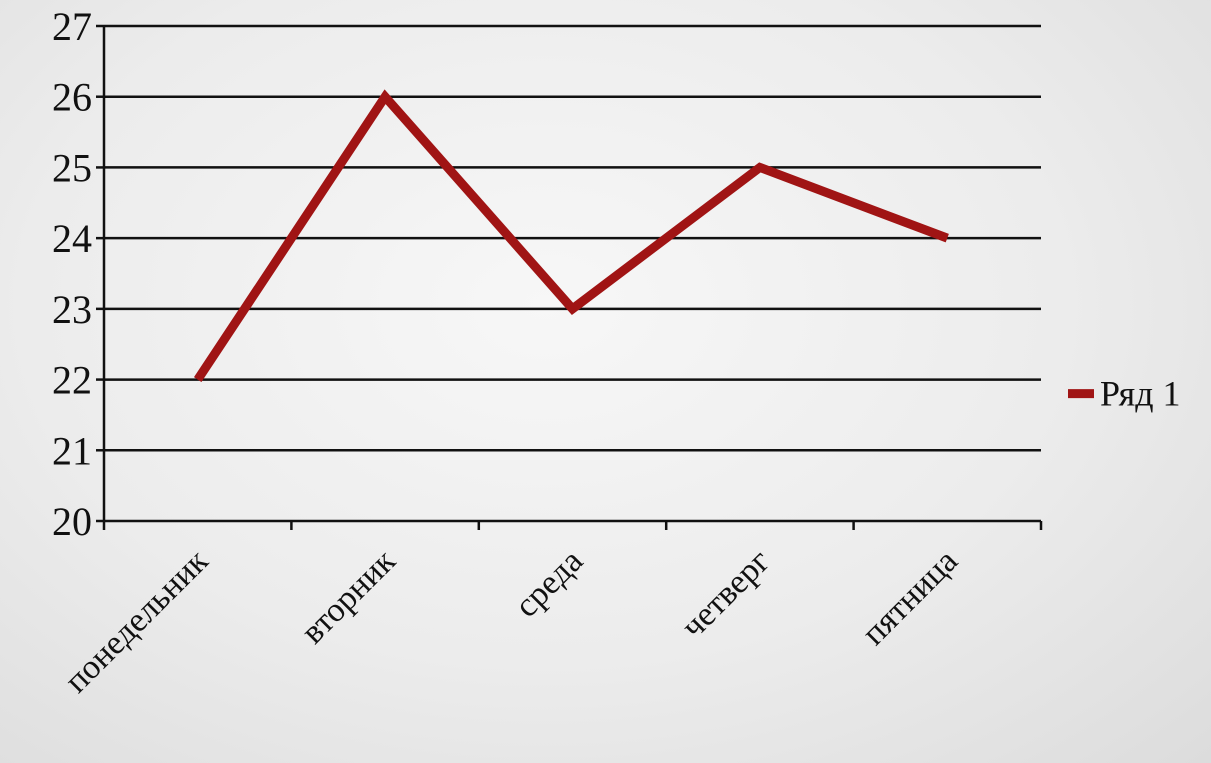  Describe the element at coordinates (72, 97) in the screenshot. I see `y-tick-label: 26` at that location.